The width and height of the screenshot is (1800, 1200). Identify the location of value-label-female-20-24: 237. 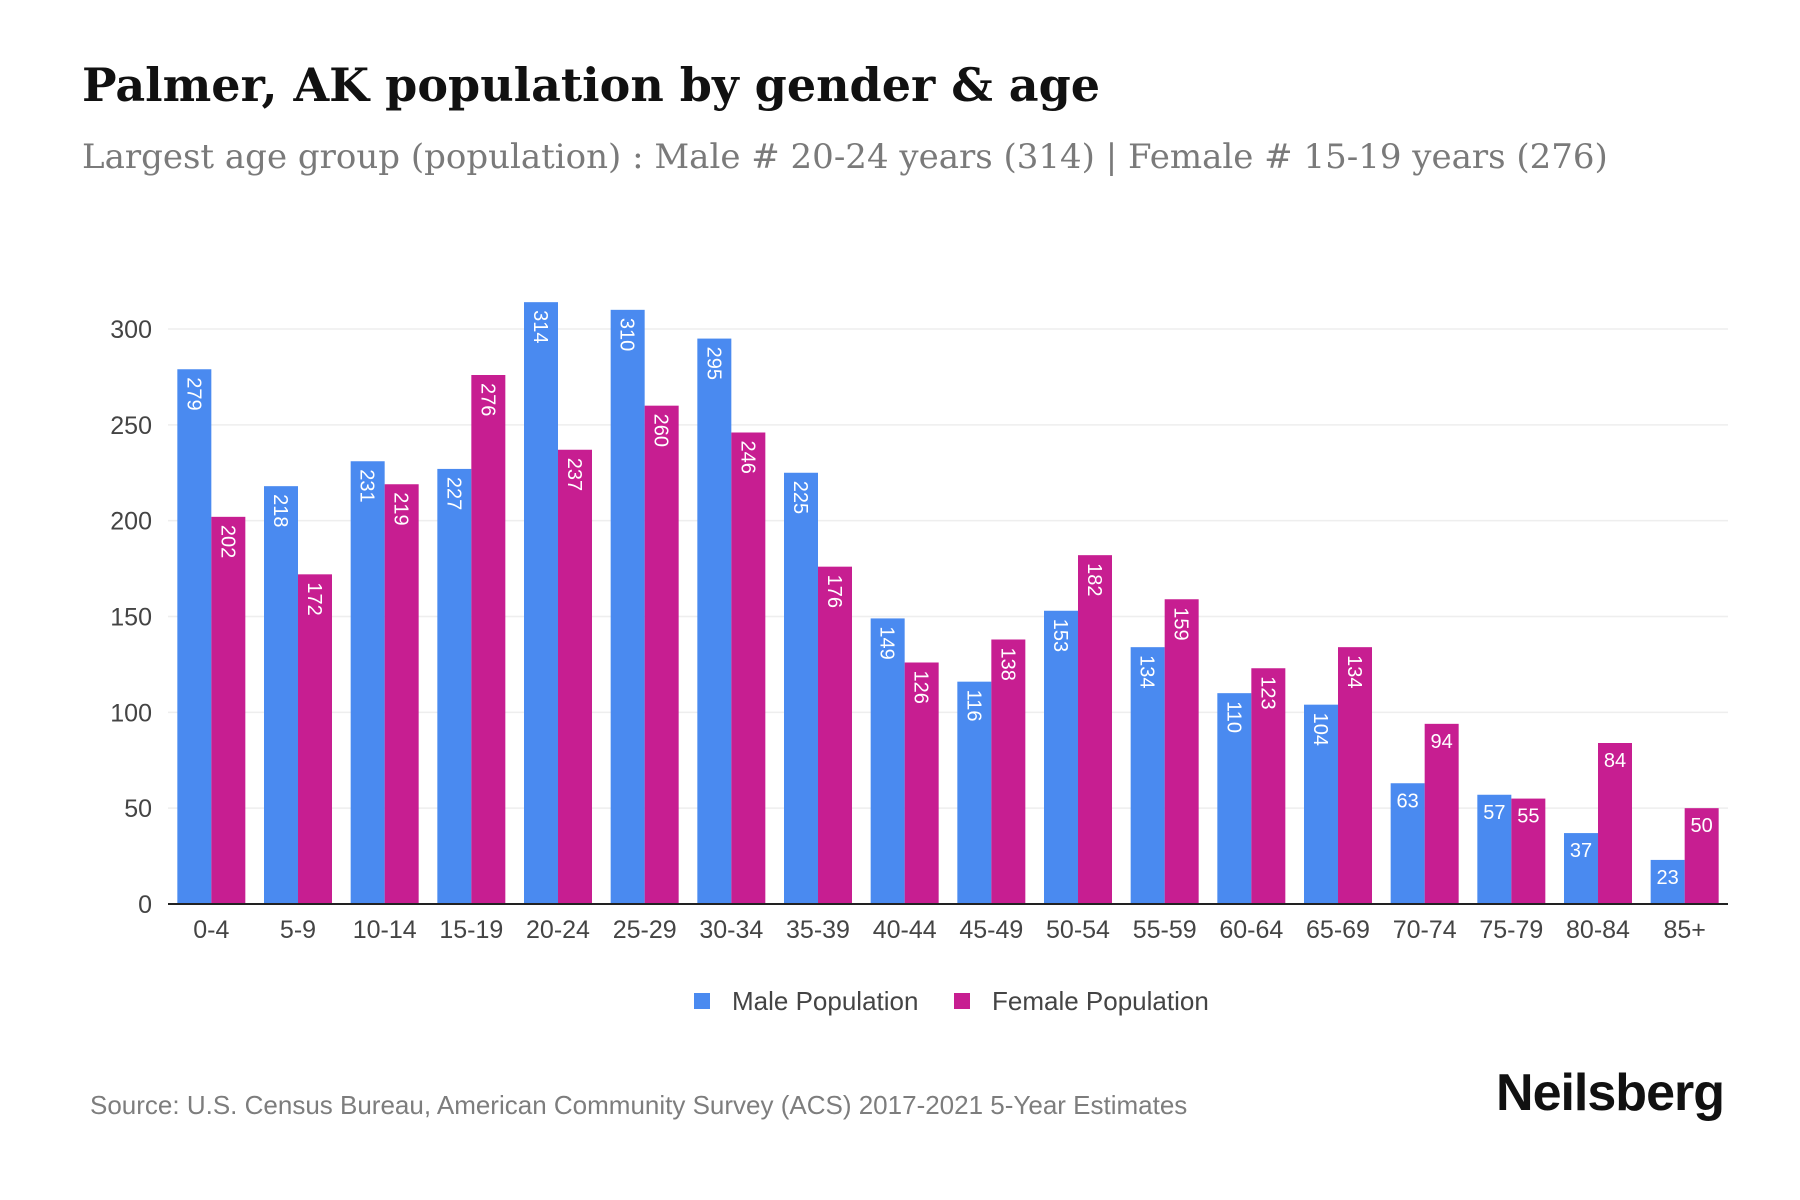
(574, 474).